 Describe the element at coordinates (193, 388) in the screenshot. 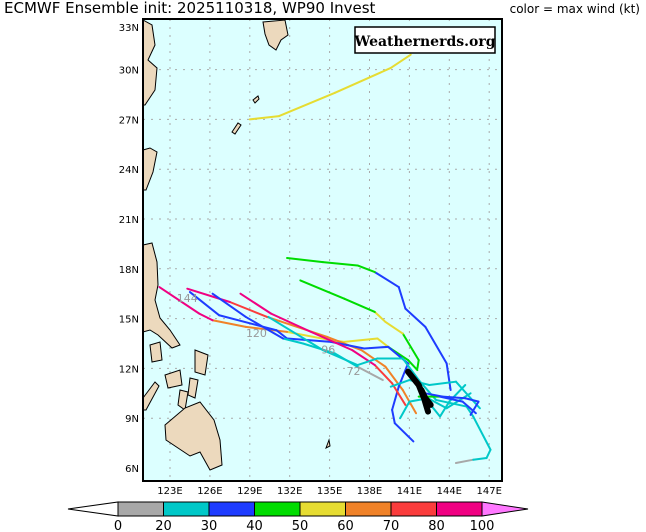

I see `leyte` at that location.